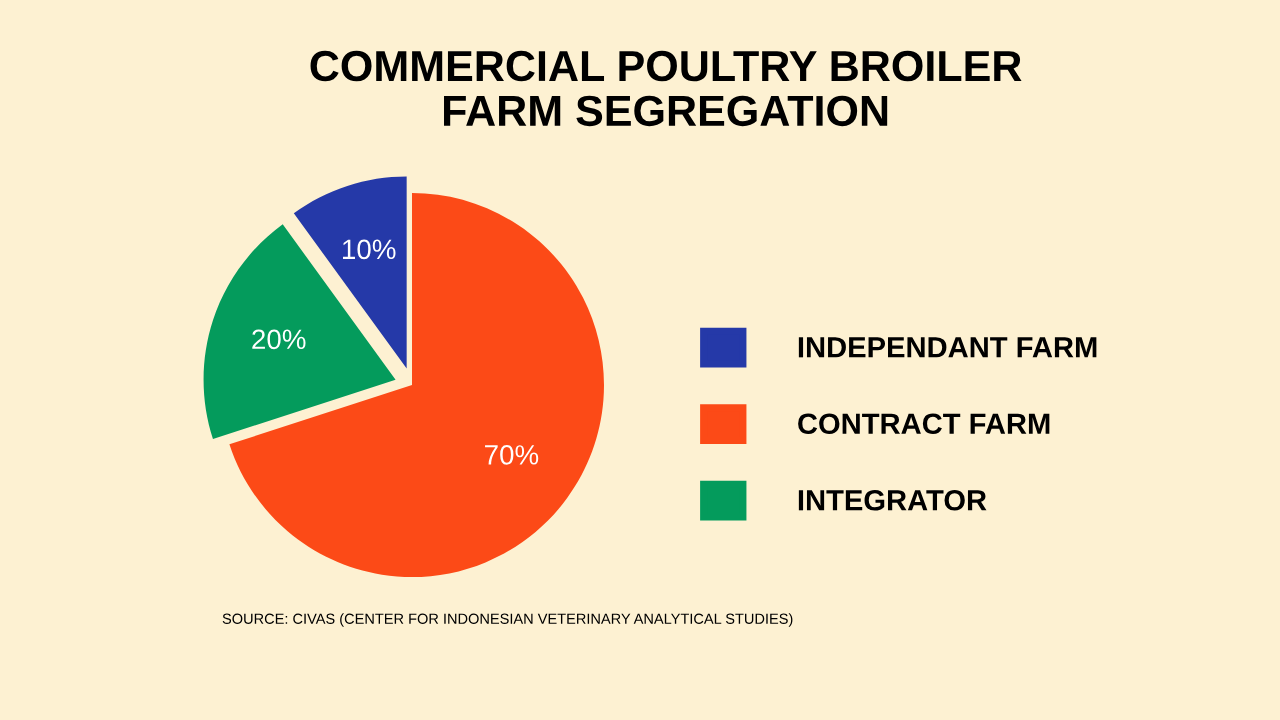  What do you see at coordinates (279, 339) in the screenshot?
I see `data-label: 20%` at bounding box center [279, 339].